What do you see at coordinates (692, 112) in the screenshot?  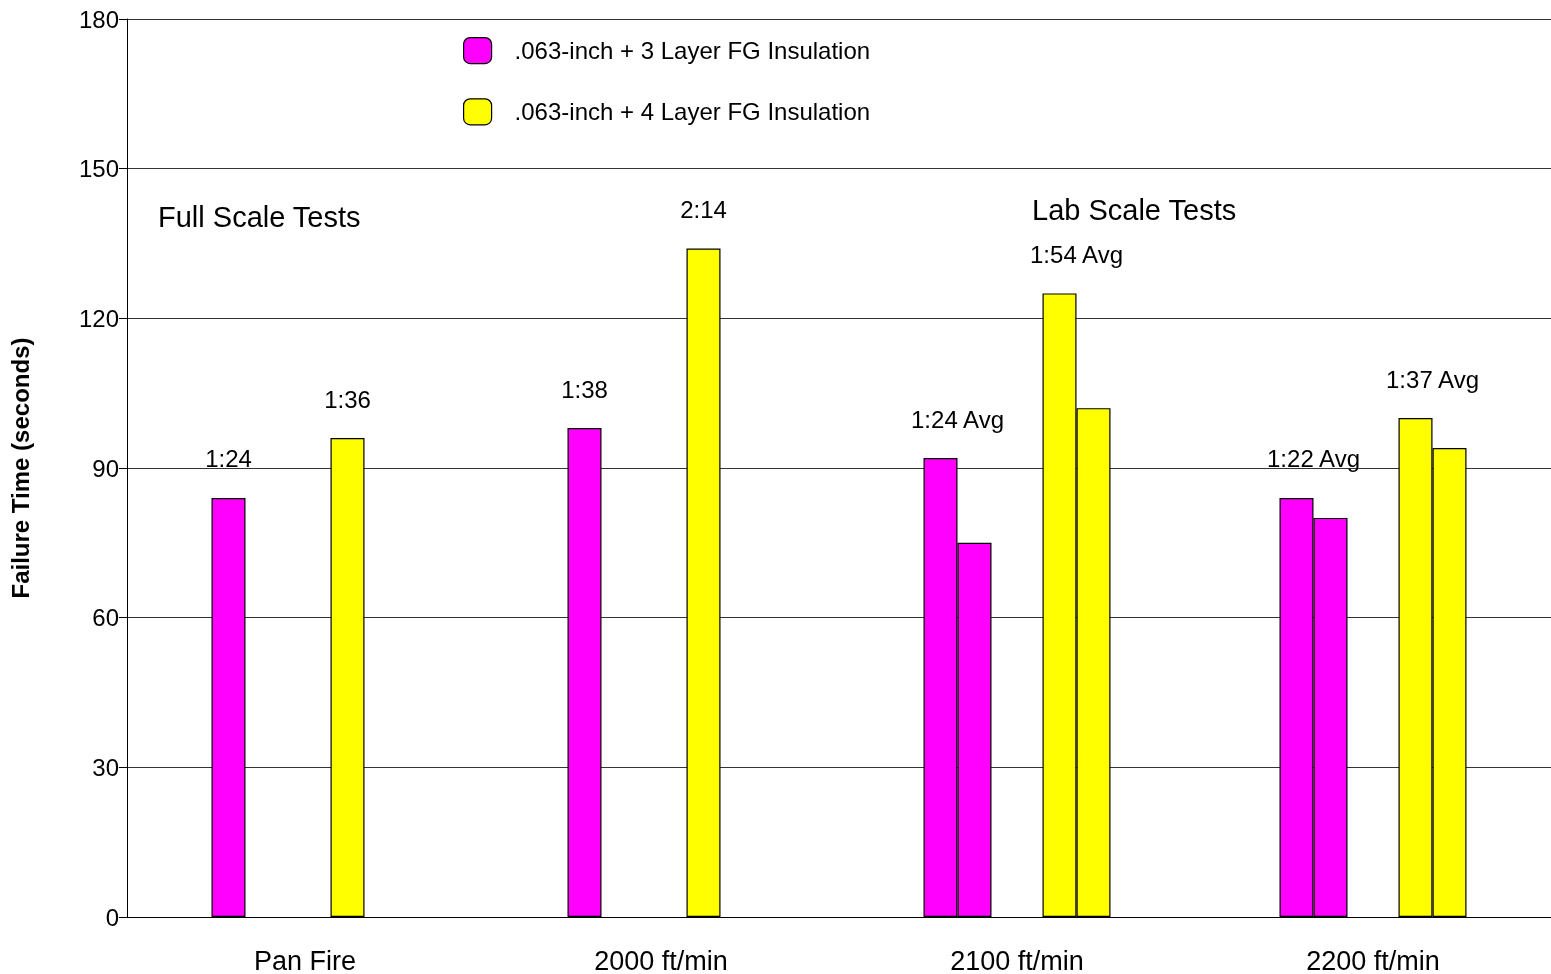 I see `legend-label: .063-inch + 4 Layer FG Insulation` at bounding box center [692, 112].